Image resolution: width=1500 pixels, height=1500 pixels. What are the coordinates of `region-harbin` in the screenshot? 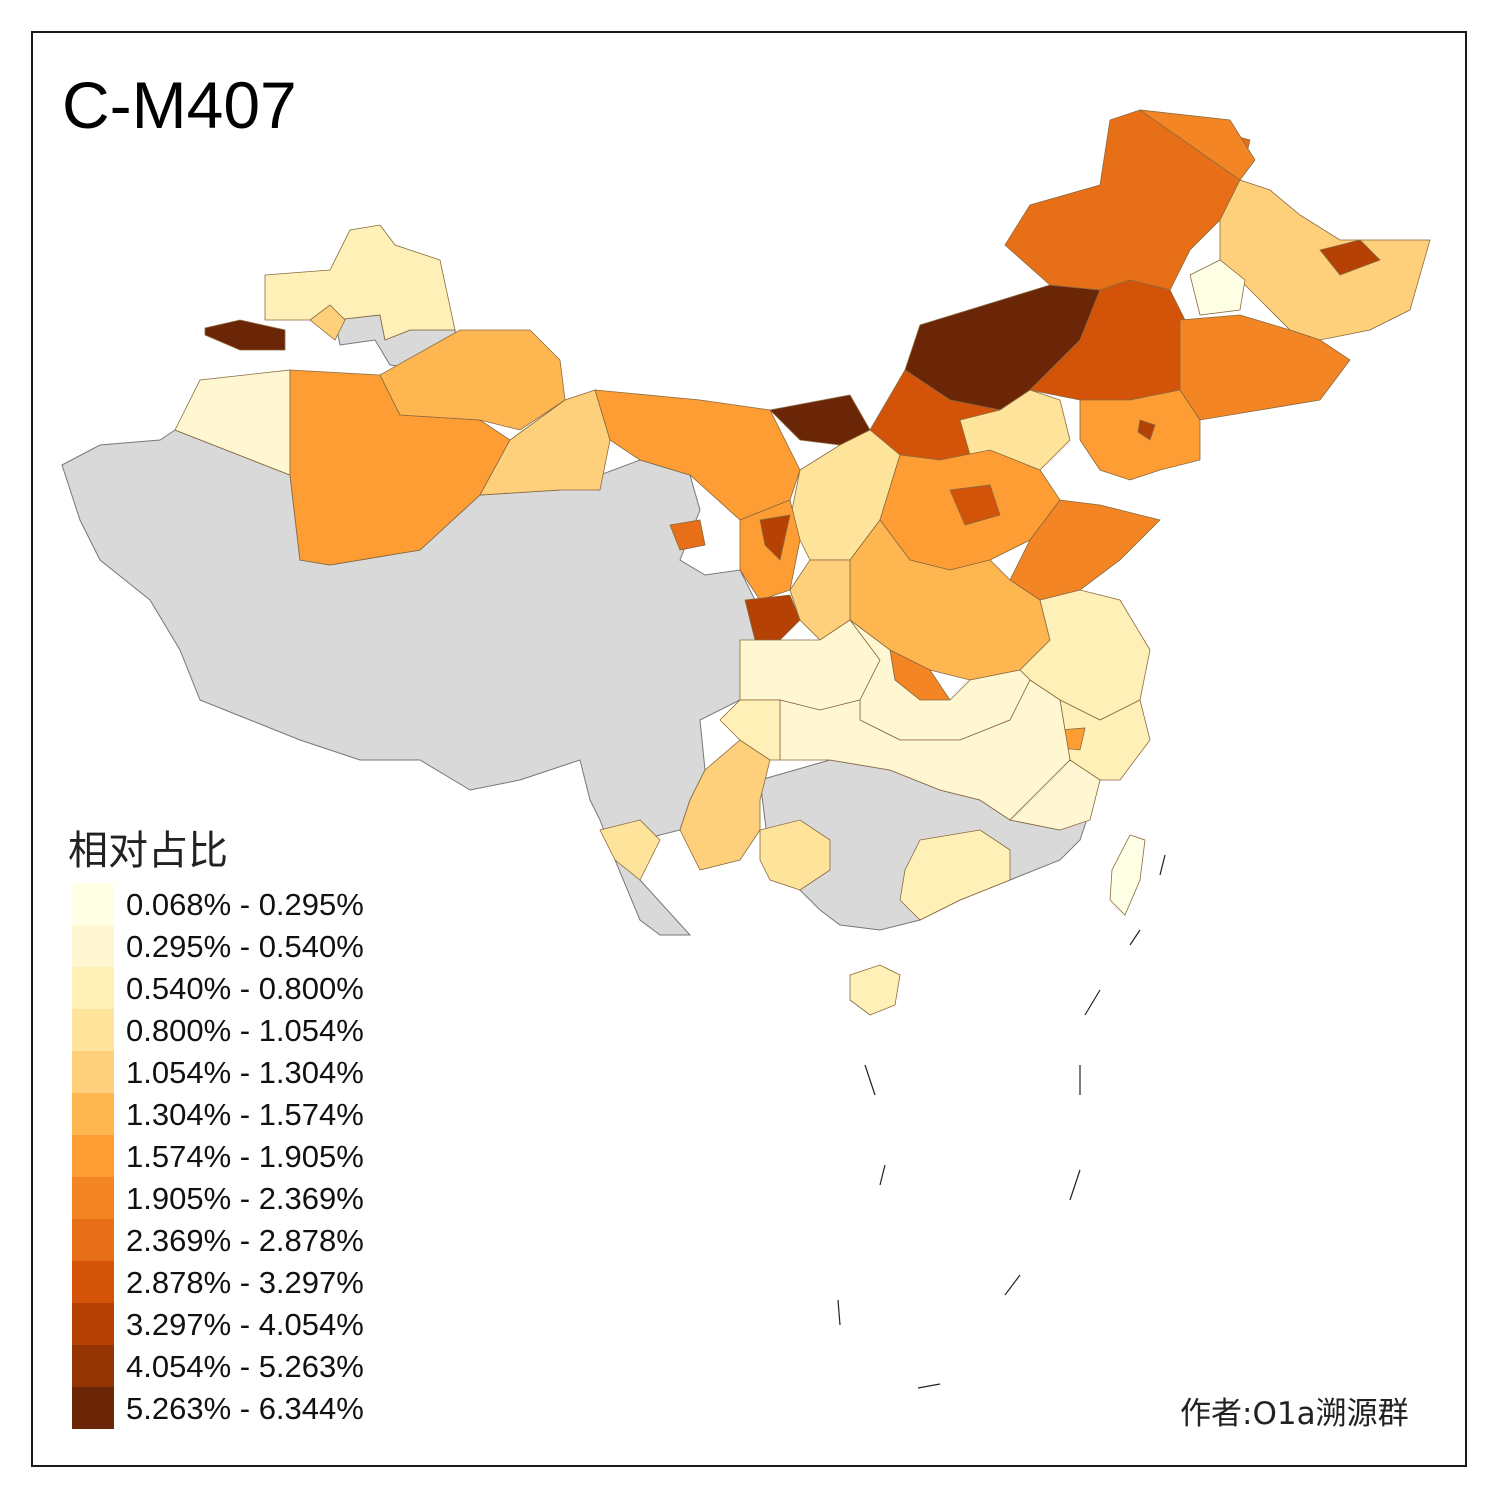 It's located at (1217, 287).